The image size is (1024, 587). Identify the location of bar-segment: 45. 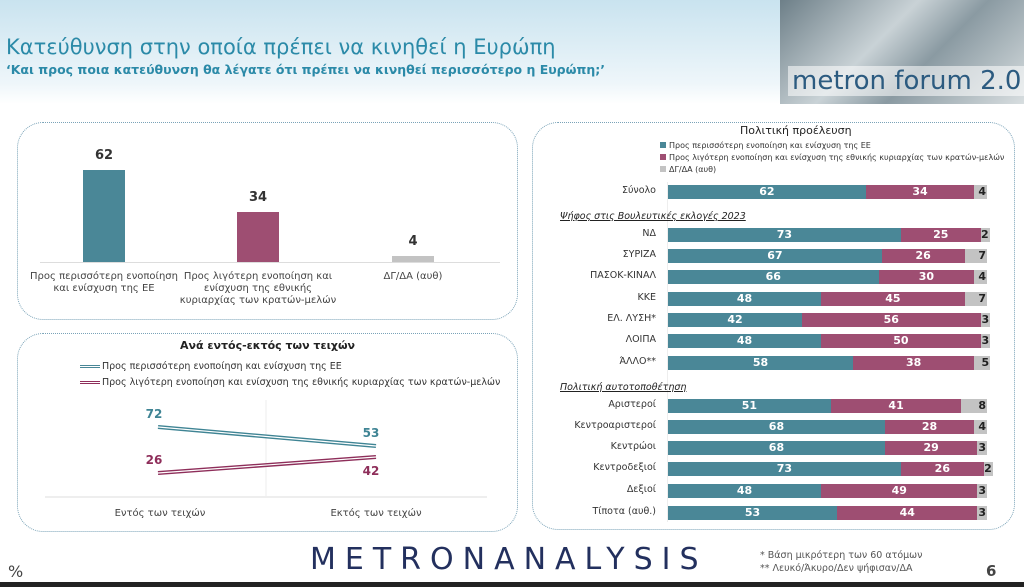
(893, 299).